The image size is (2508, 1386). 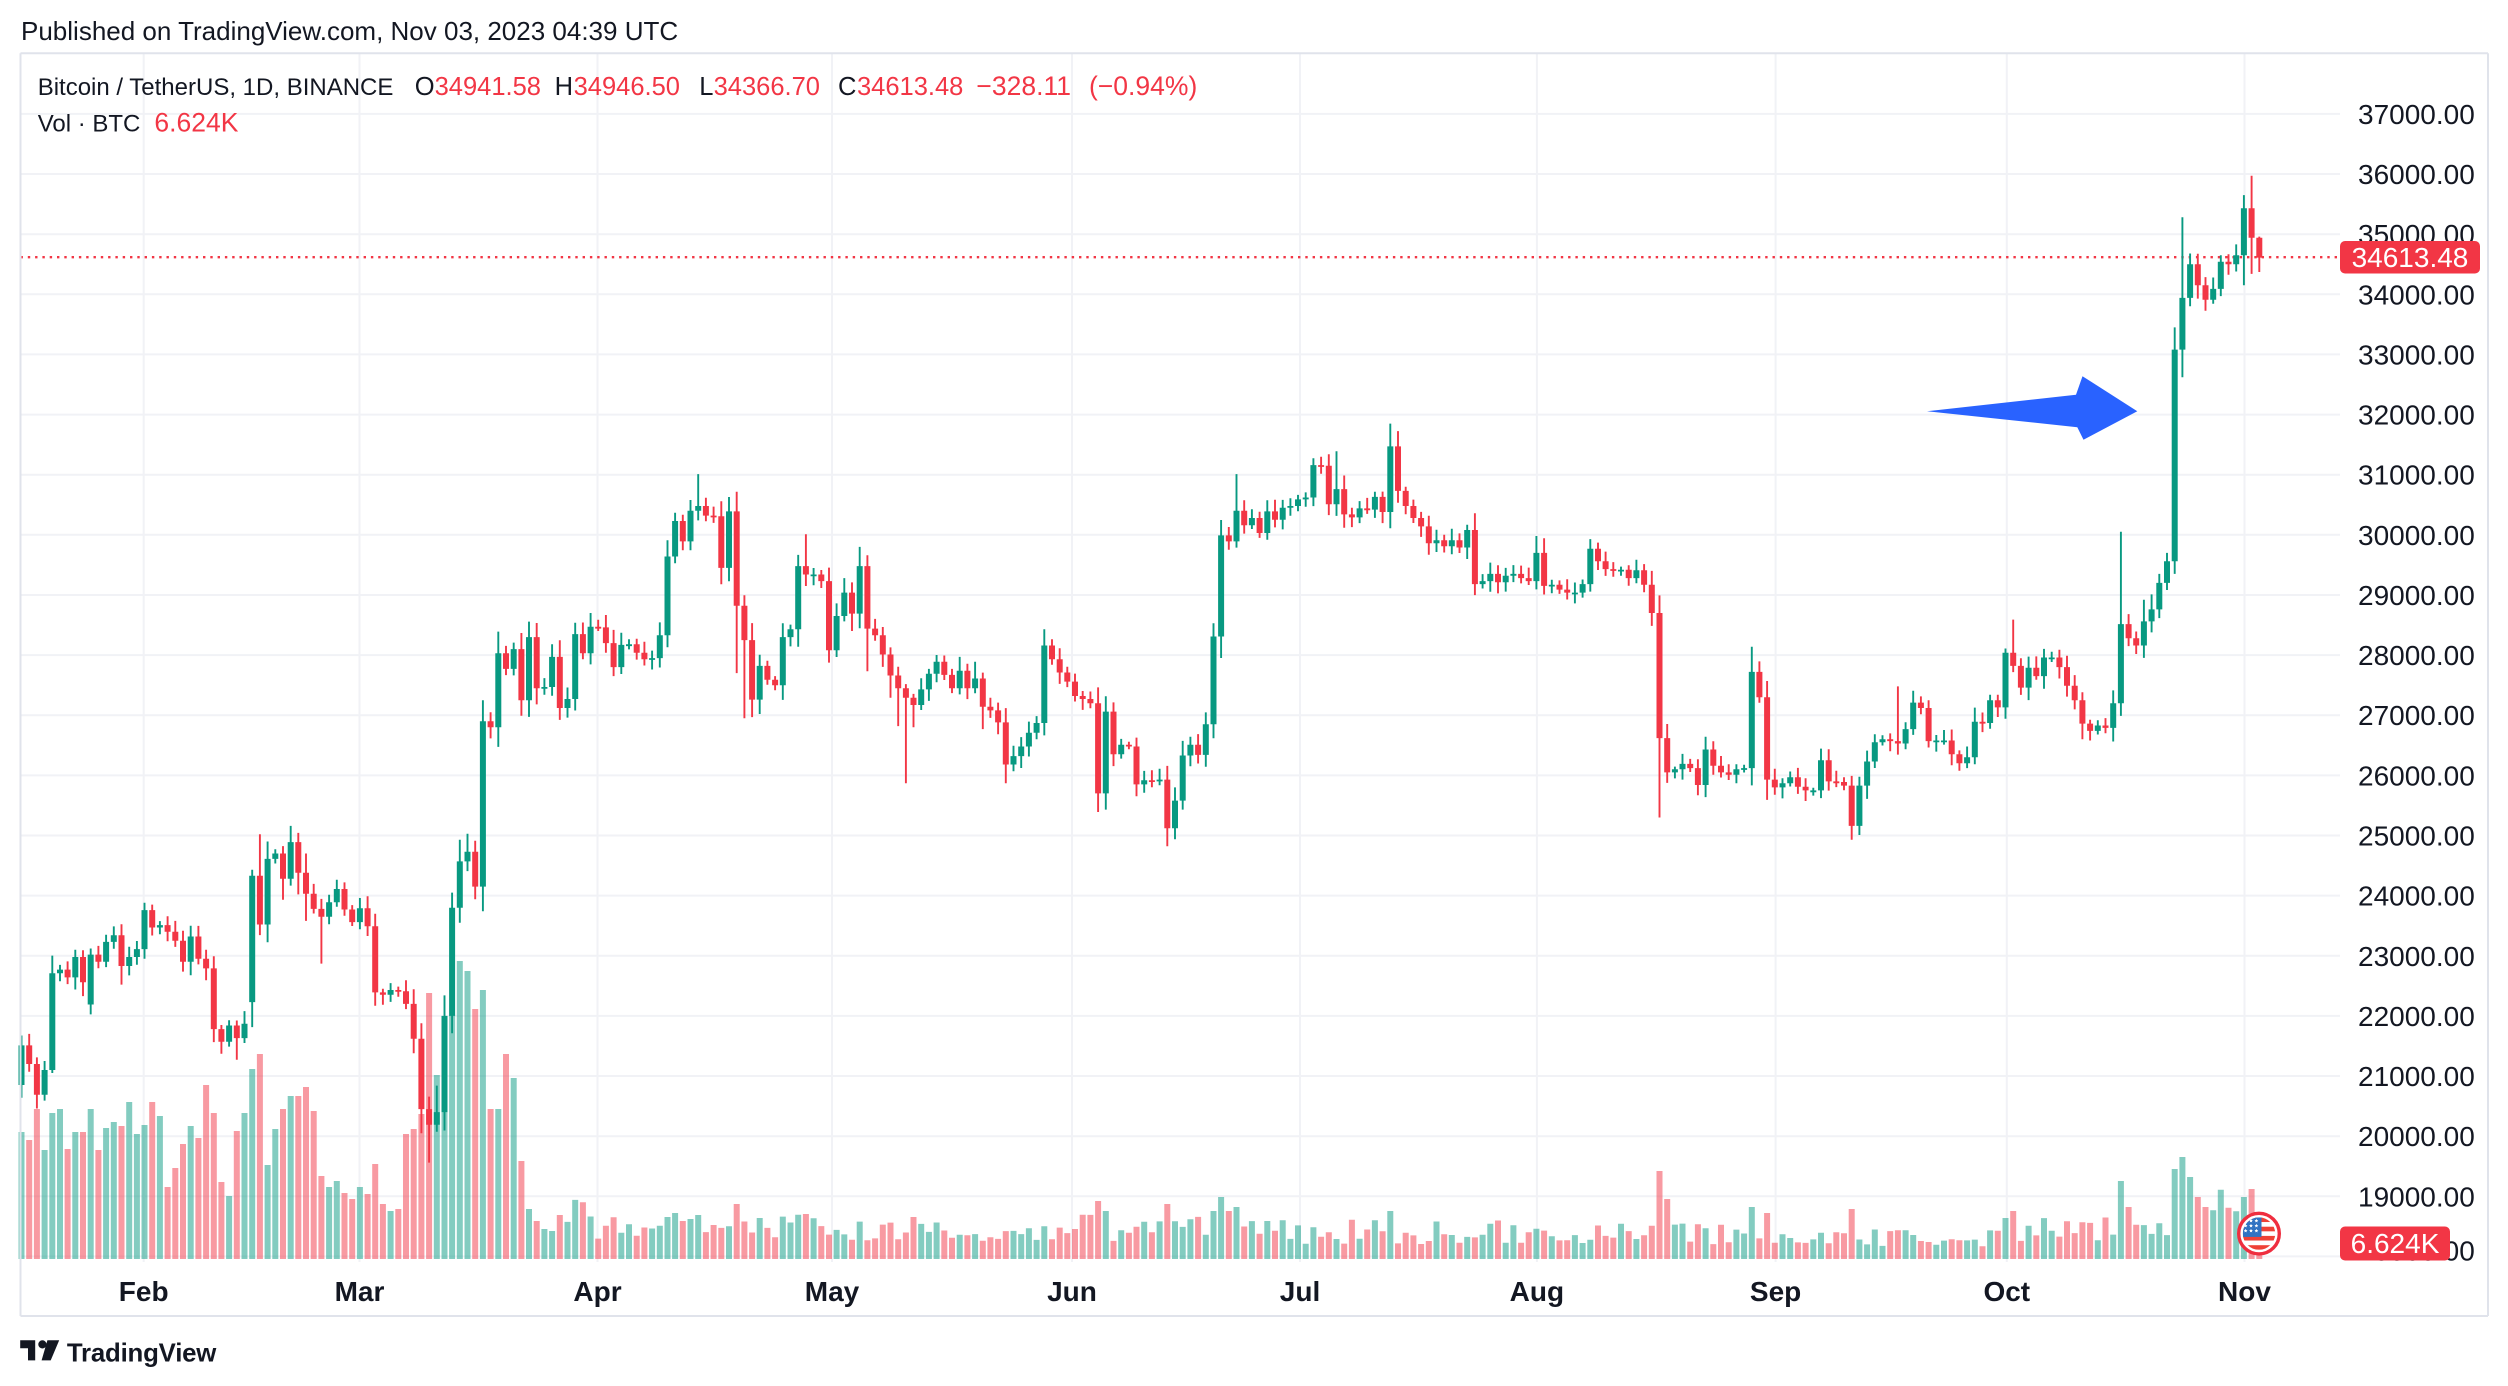 I want to click on svg-text: C, so click(x=847, y=87).